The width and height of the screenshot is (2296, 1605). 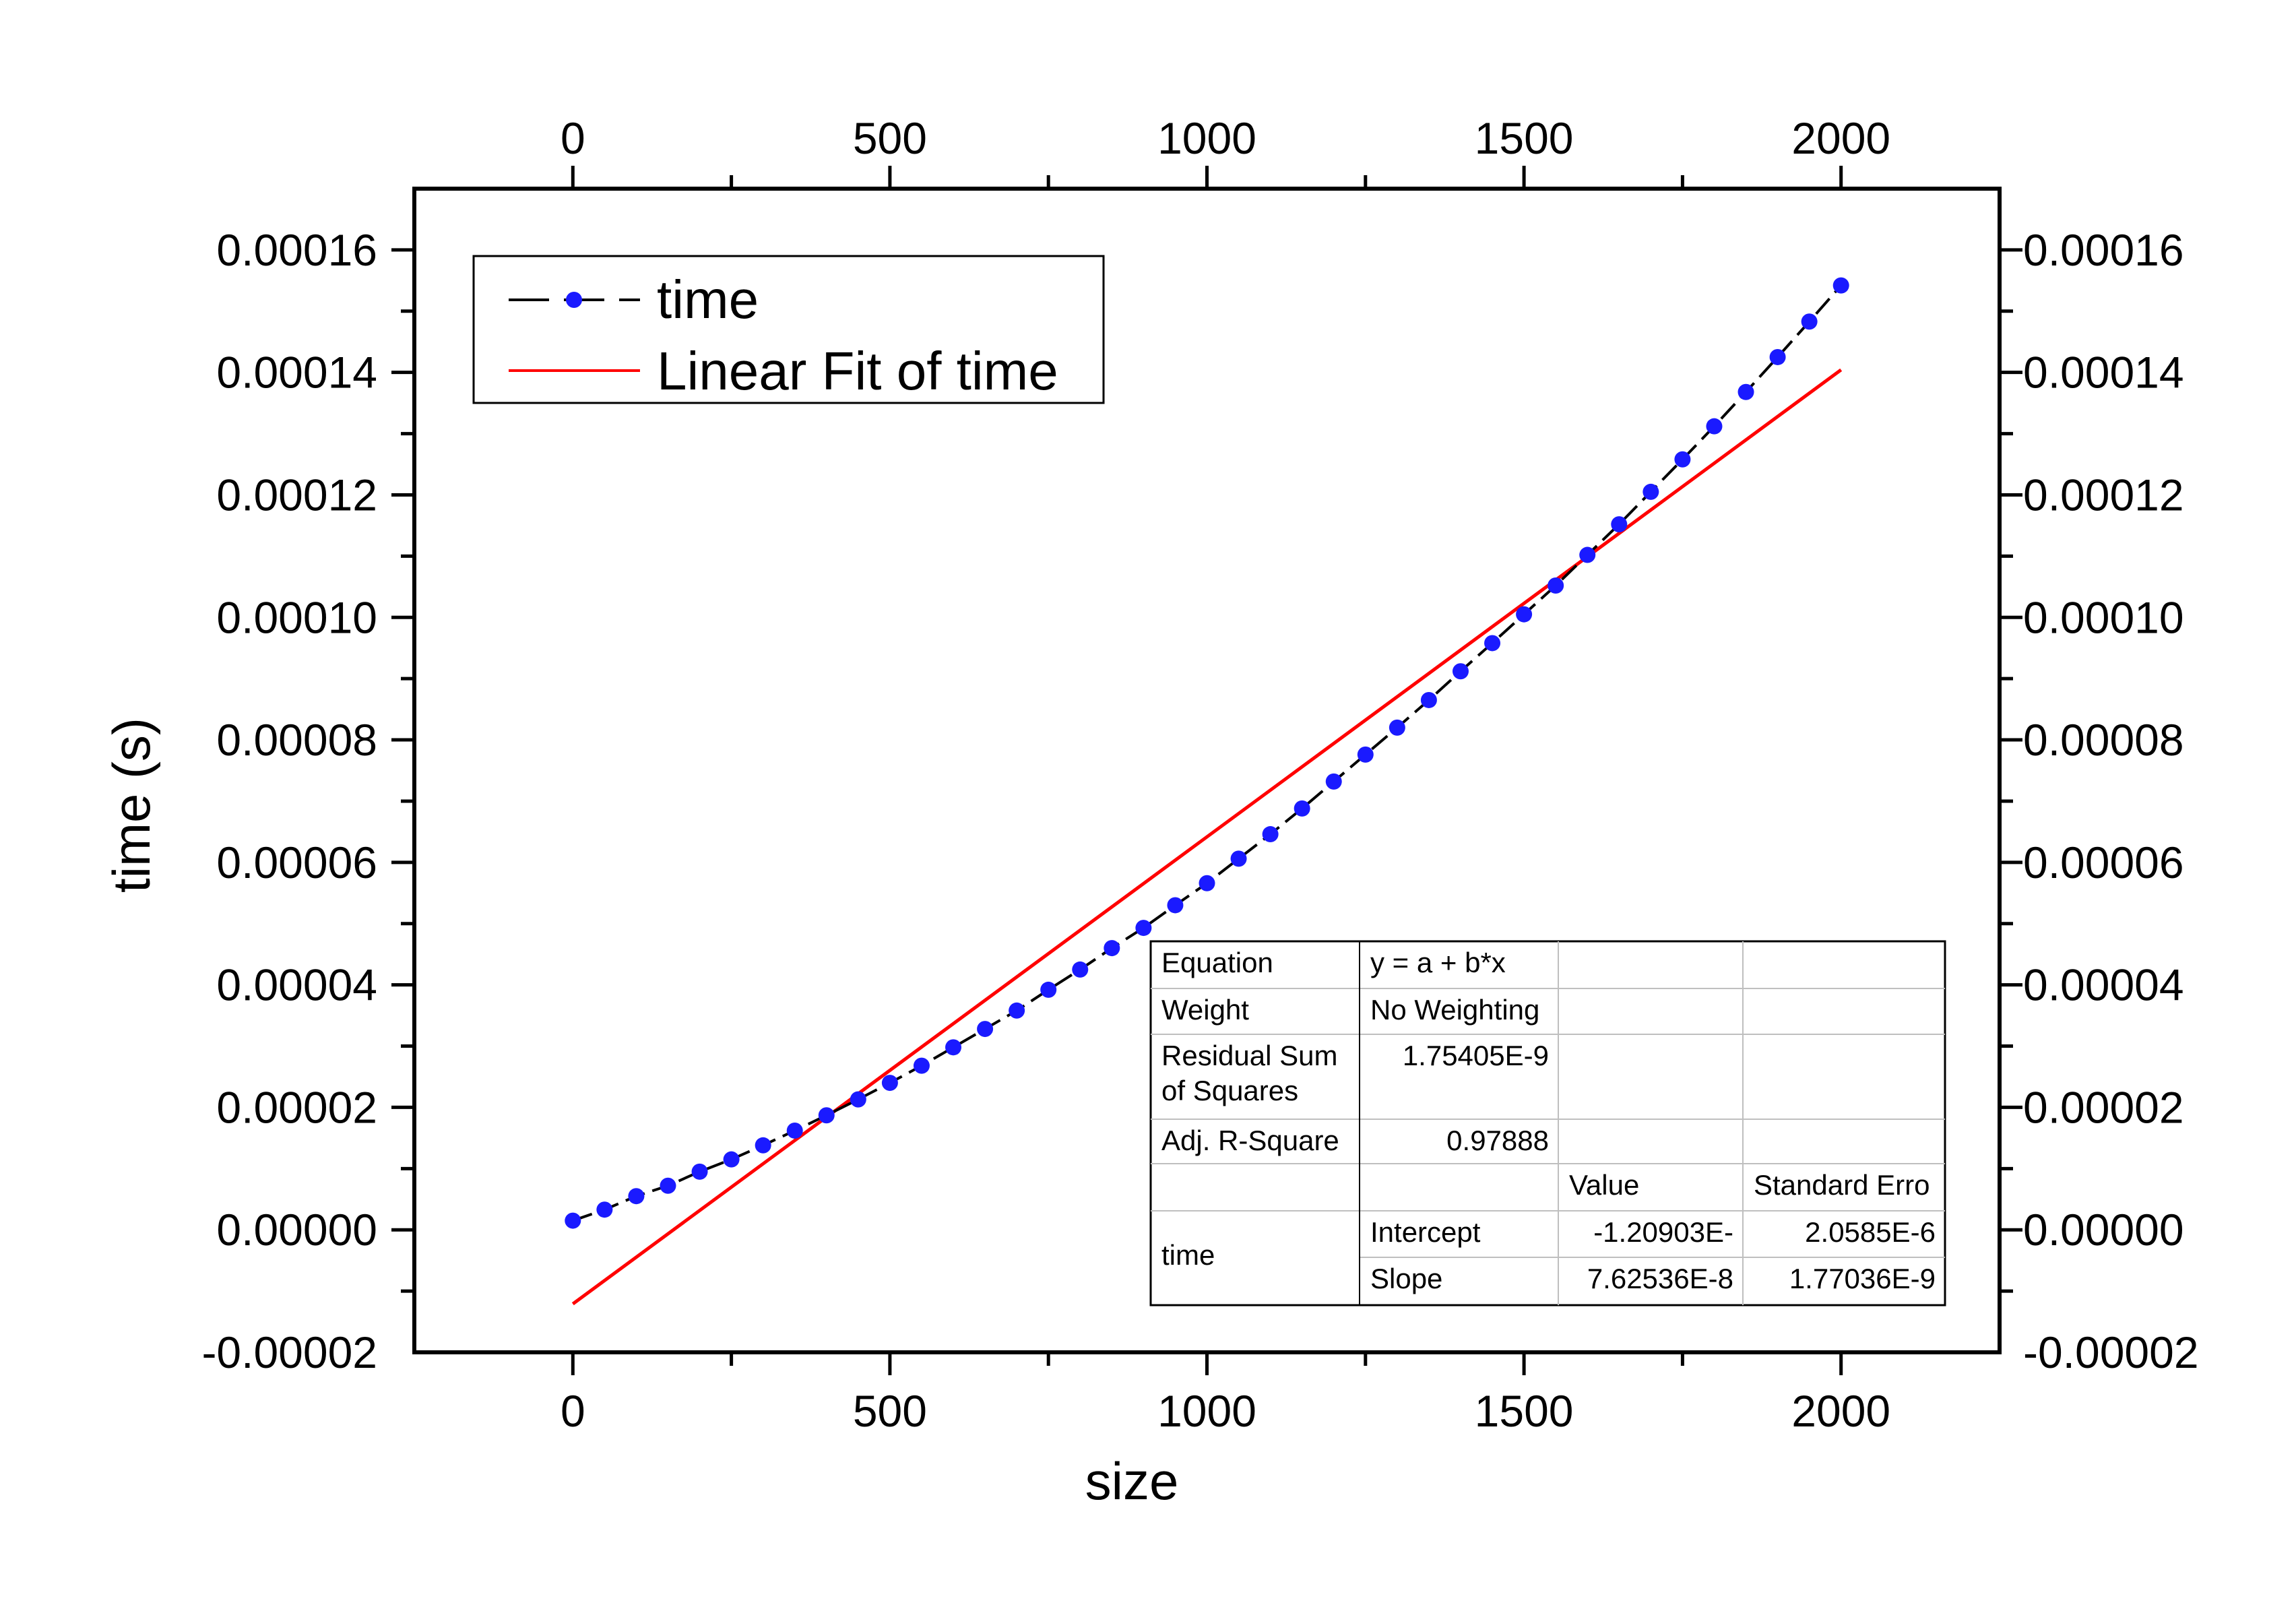 I want to click on fit-table-cell: 0.97888, so click(x=1497, y=1140).